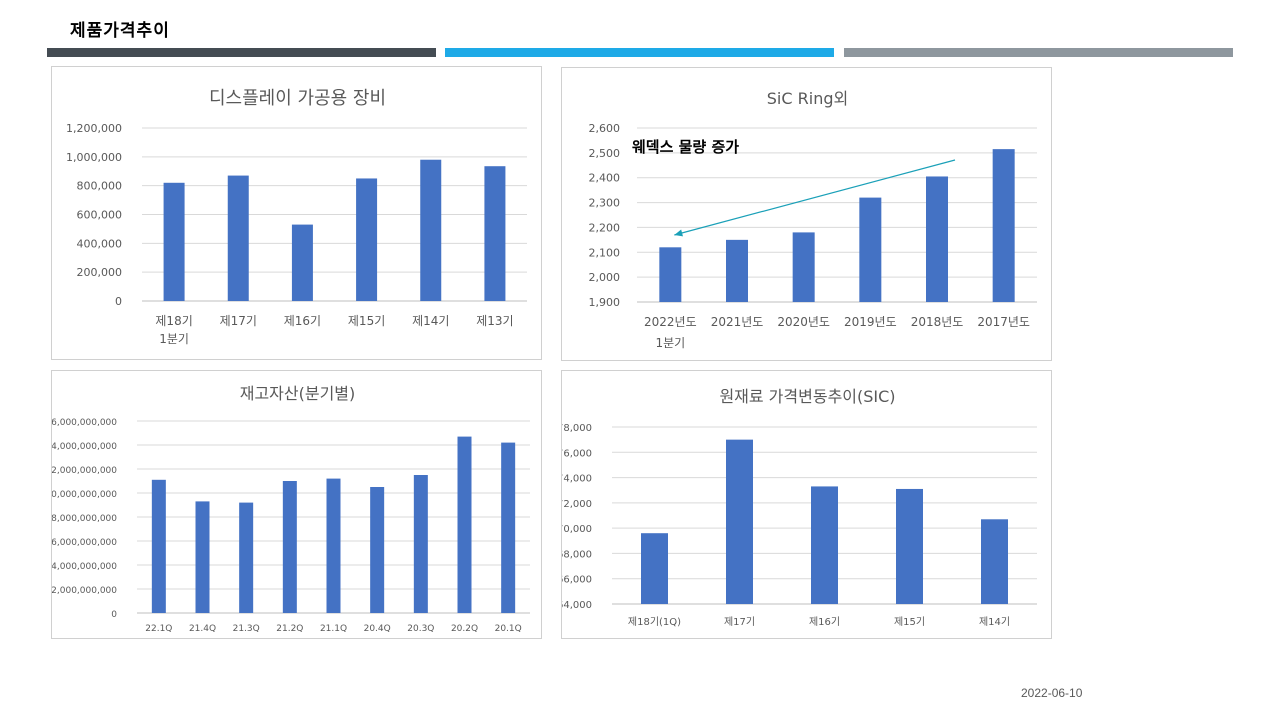 Image resolution: width=1280 pixels, height=720 pixels. I want to click on x-category-label: 20.3Q, so click(420, 629).